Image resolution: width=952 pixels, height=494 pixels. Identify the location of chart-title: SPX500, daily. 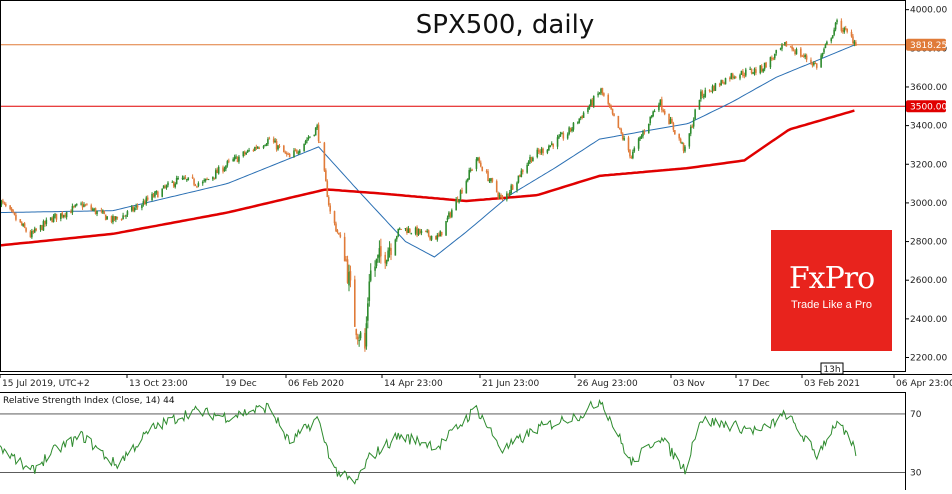
(505, 25).